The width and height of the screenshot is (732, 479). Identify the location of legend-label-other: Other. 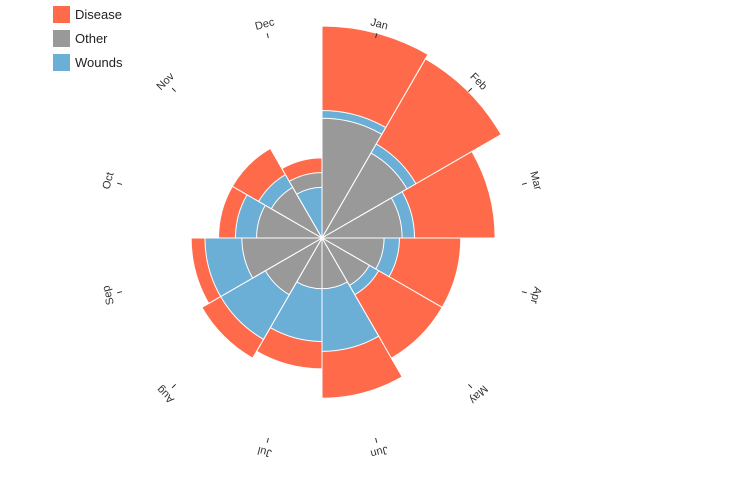
(91, 38).